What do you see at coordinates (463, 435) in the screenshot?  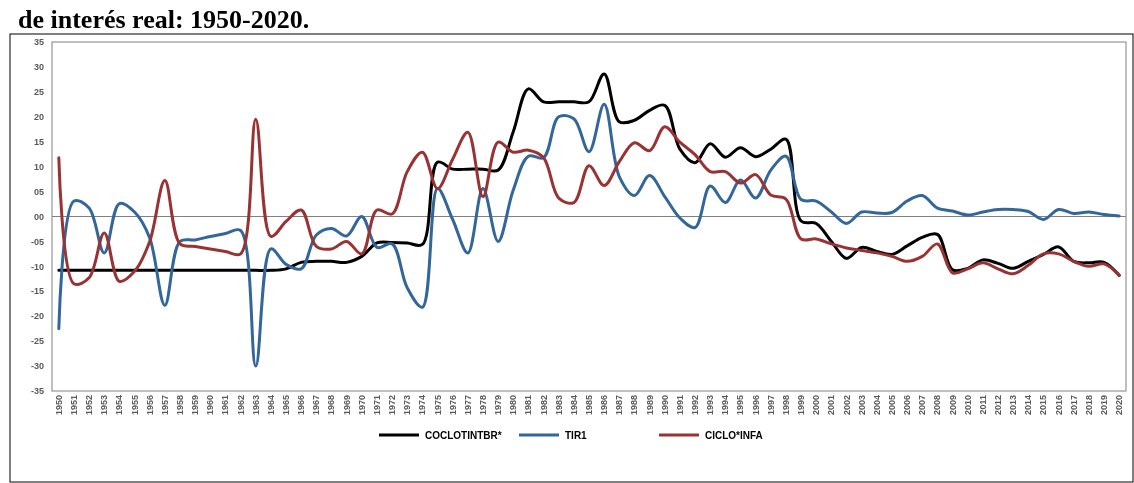 I see `legend-label: COCLOTINTBR*` at bounding box center [463, 435].